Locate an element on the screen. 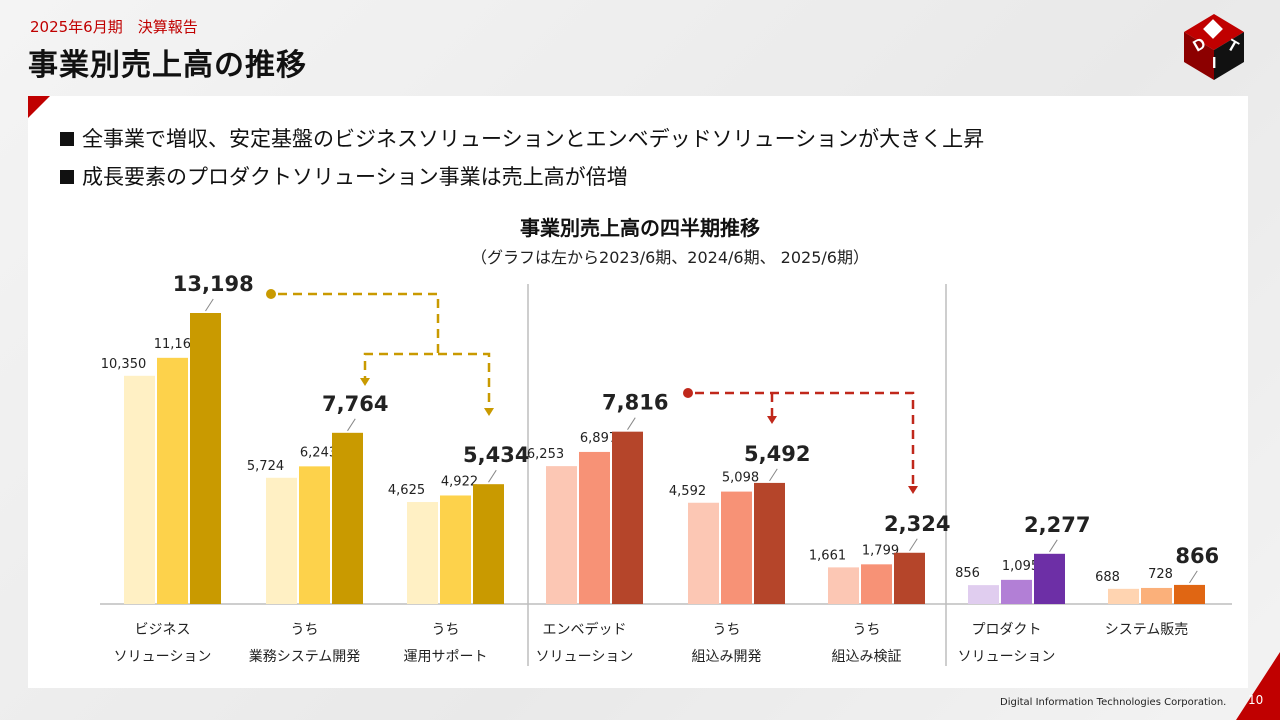 Image resolution: width=1280 pixels, height=720 pixels. data-label: 13,198 is located at coordinates (213, 284).